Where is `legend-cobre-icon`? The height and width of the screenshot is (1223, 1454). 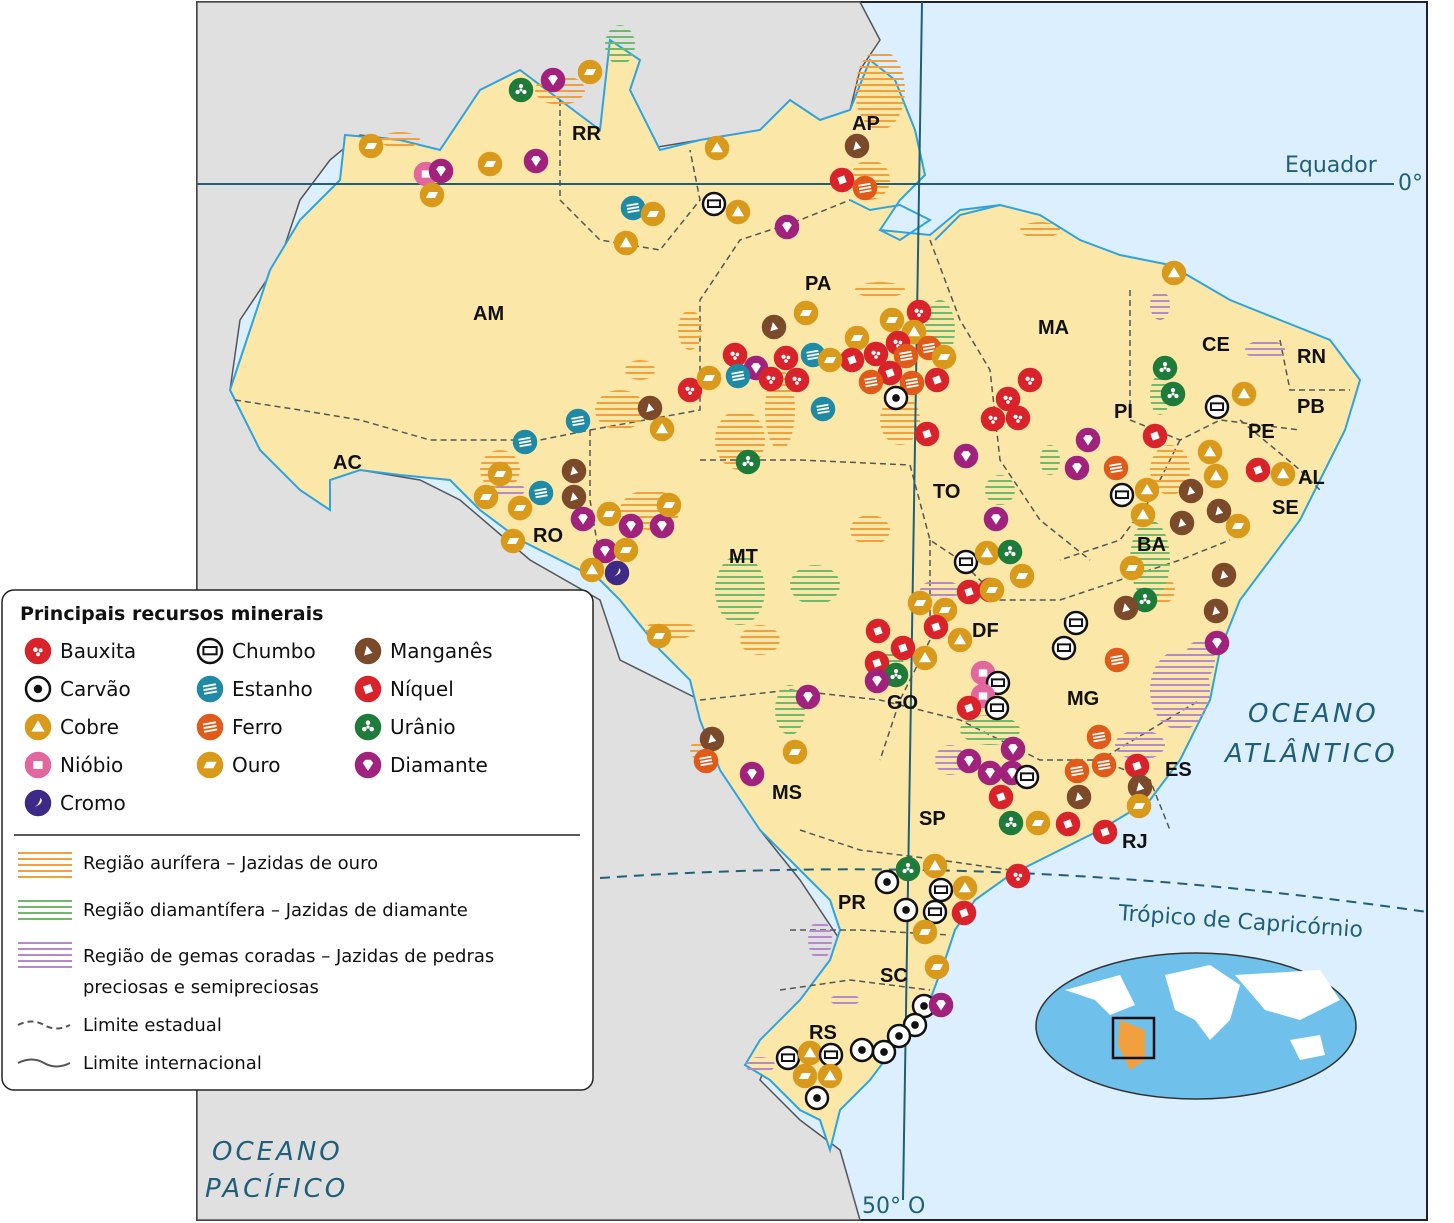 legend-cobre-icon is located at coordinates (38, 727).